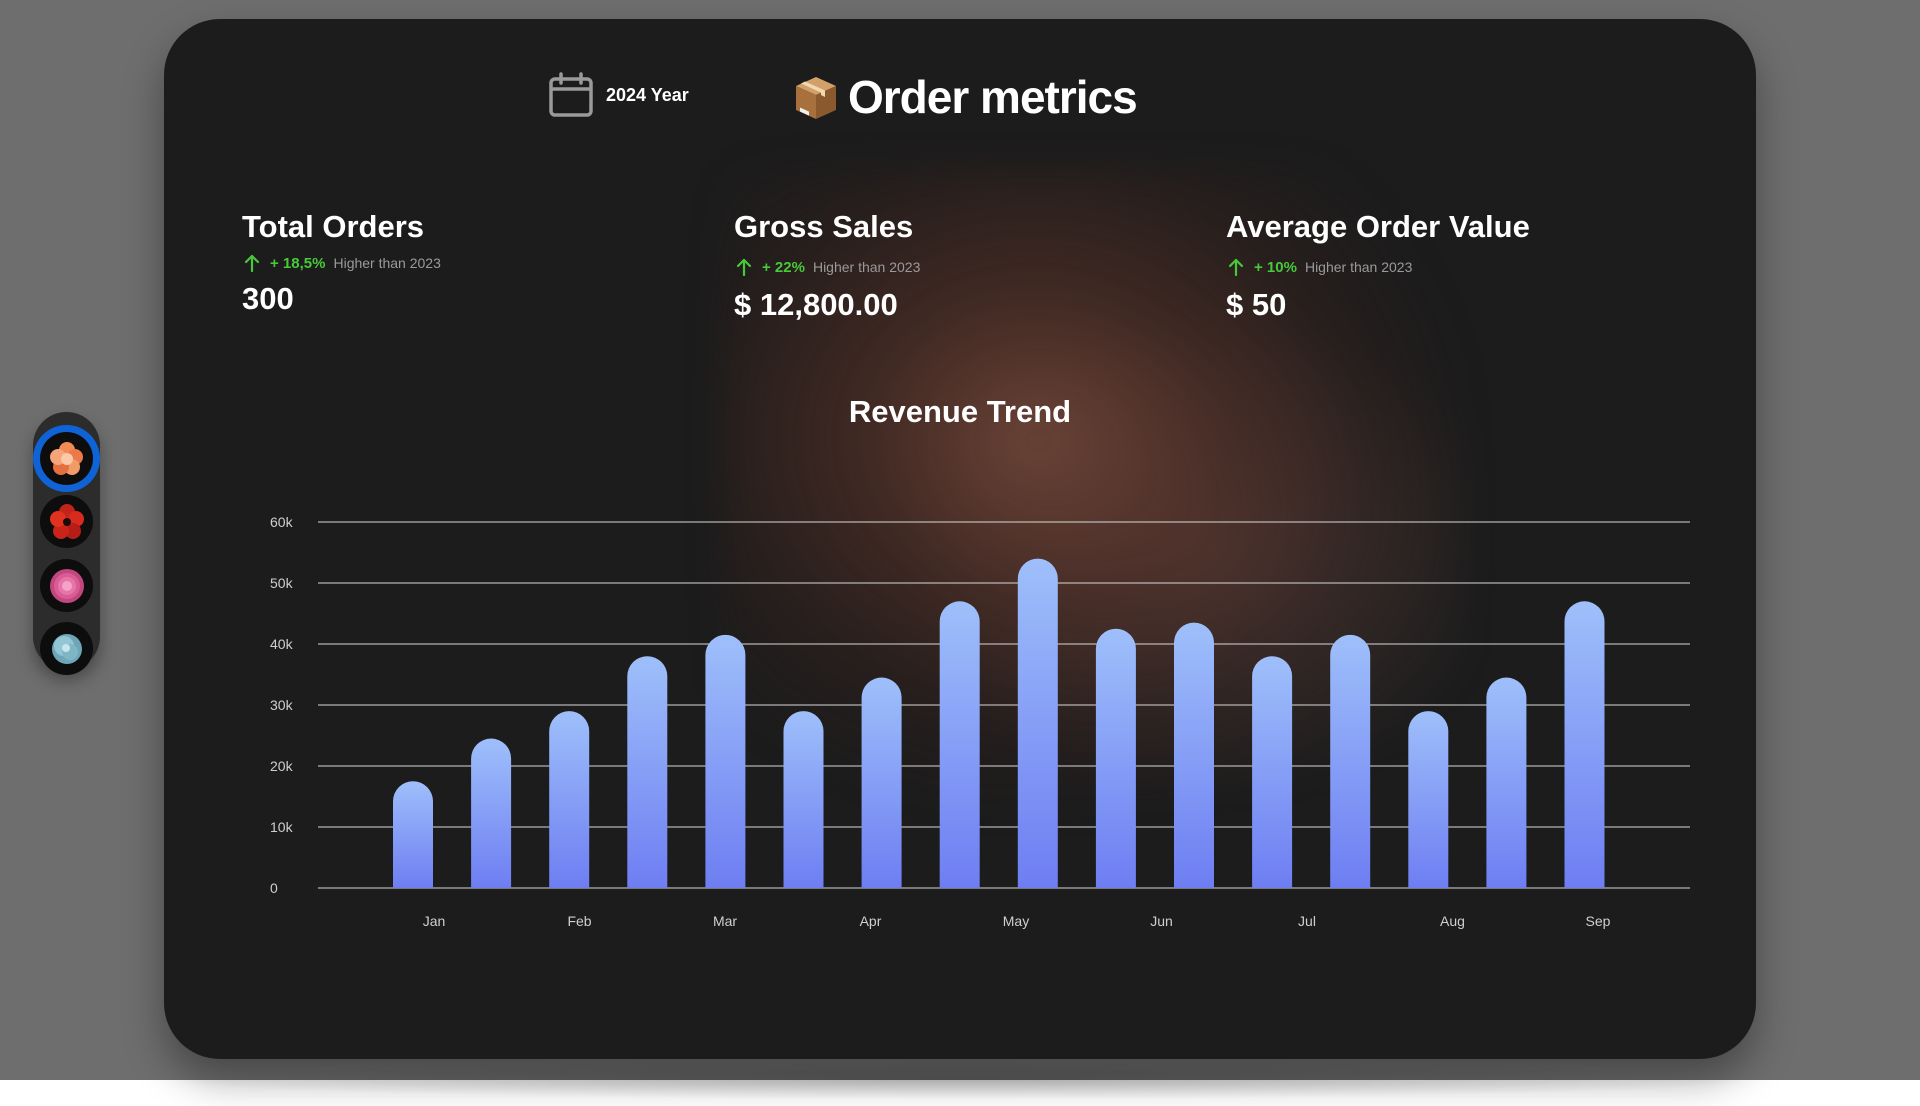 The width and height of the screenshot is (1920, 1106). Describe the element at coordinates (1598, 921) in the screenshot. I see `x-tick-label: Sep` at that location.